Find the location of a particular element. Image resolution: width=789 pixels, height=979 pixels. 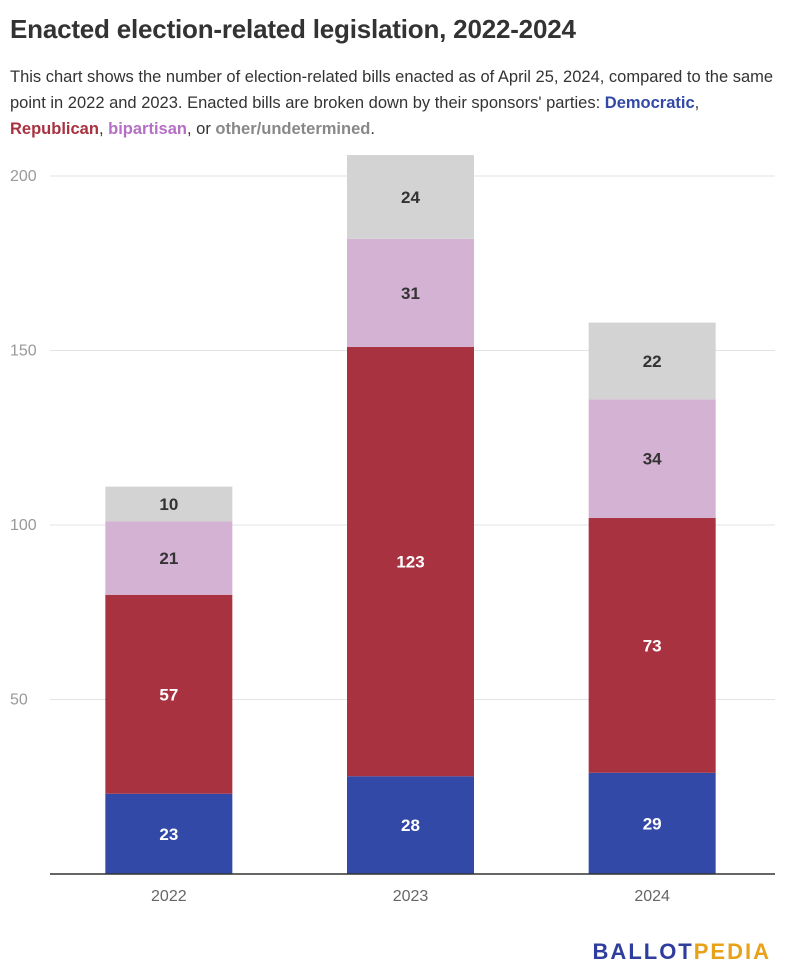

y-tick-label: 100 is located at coordinates (23, 525).